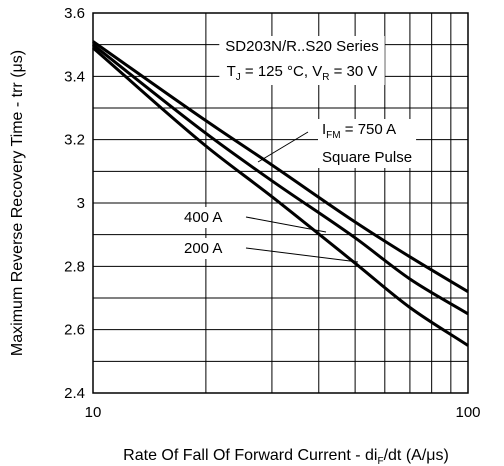 This screenshot has height=466, width=504. I want to click on series-200-label: 200 A, so click(203, 248).